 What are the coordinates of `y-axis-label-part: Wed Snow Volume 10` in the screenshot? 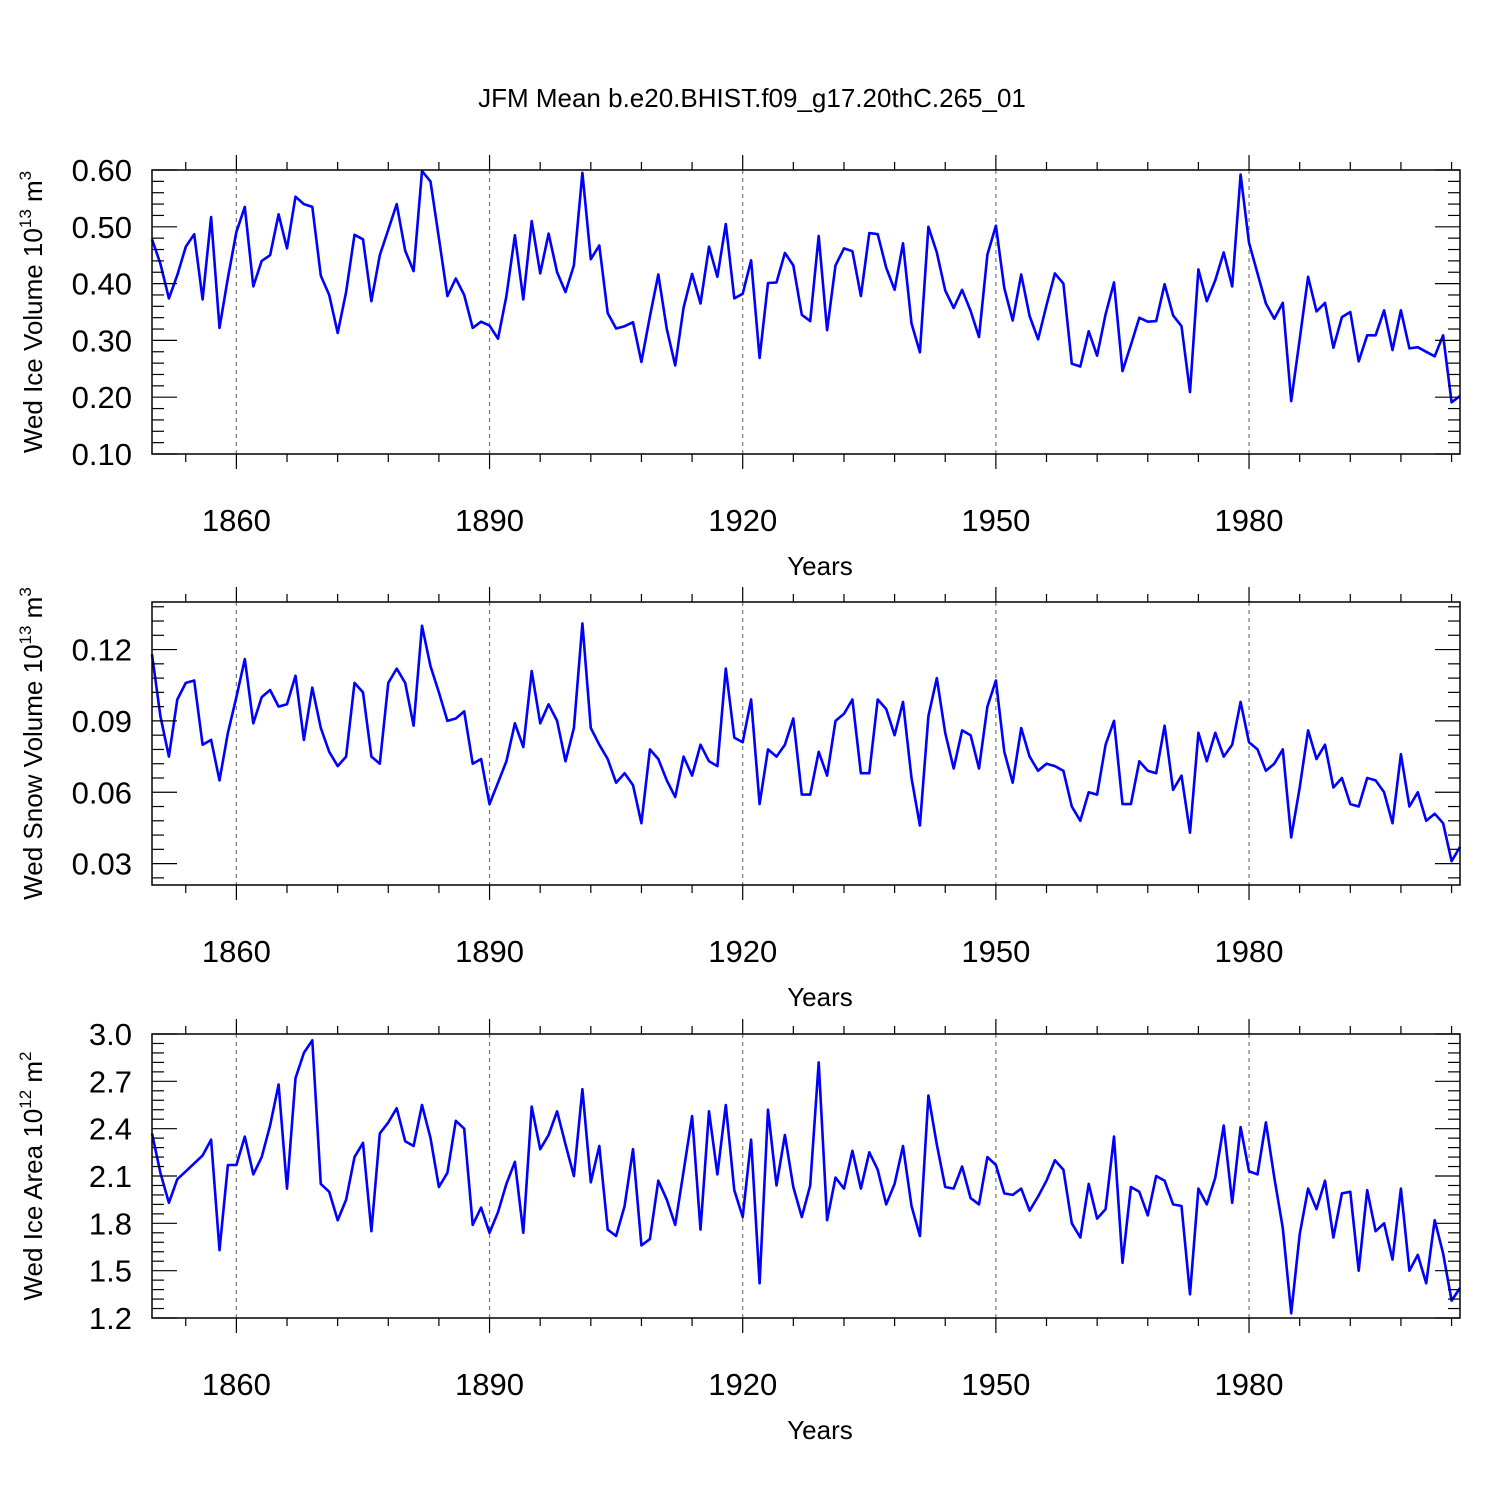 It's located at (33, 771).